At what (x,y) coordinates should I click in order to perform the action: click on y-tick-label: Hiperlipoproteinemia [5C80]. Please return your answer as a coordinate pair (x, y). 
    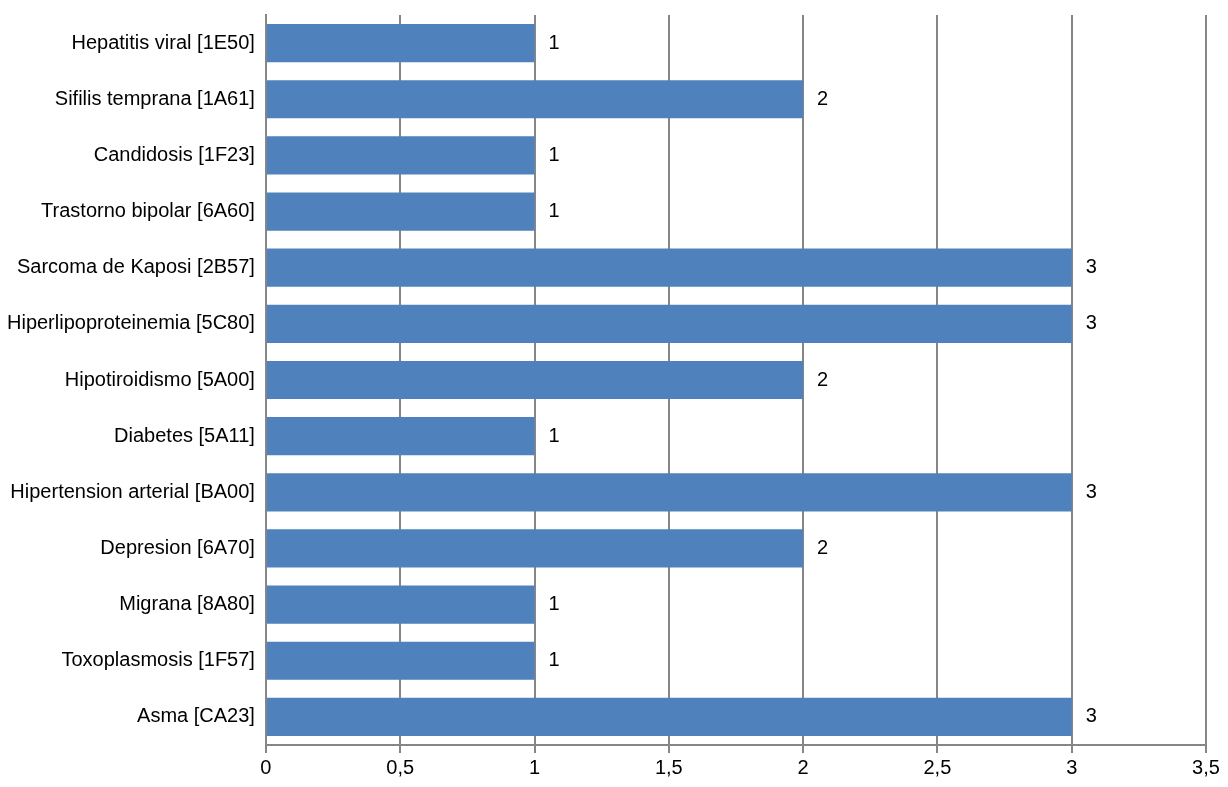
    Looking at the image, I should click on (130, 322).